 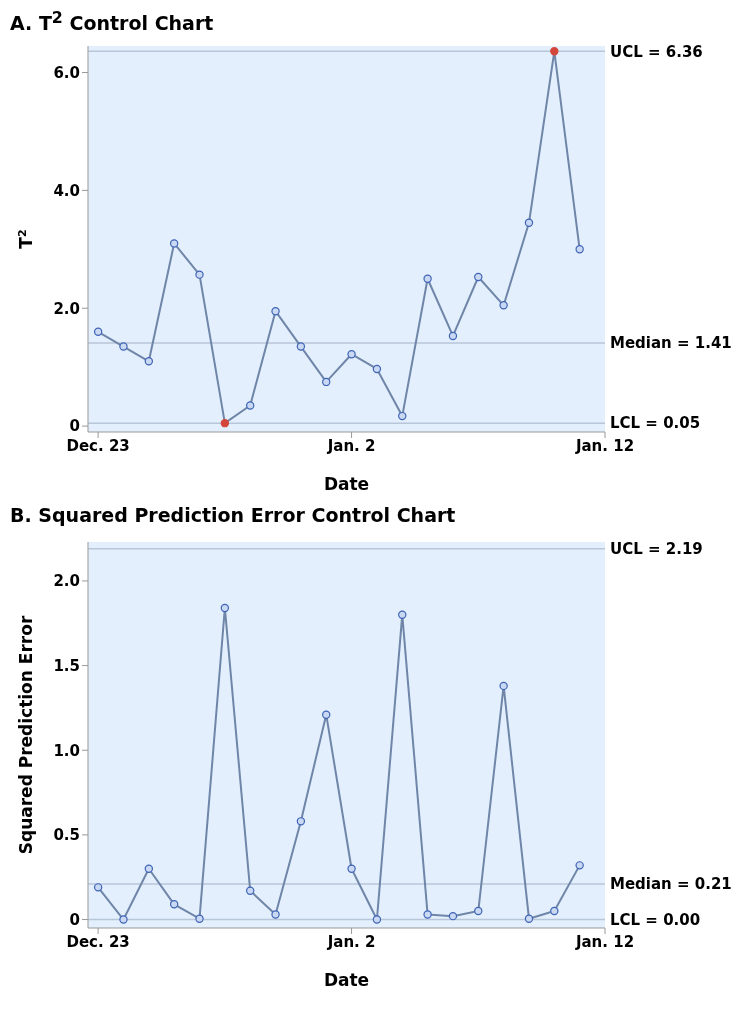 What do you see at coordinates (66, 72) in the screenshot?
I see `y-tick-label: 6.0` at bounding box center [66, 72].